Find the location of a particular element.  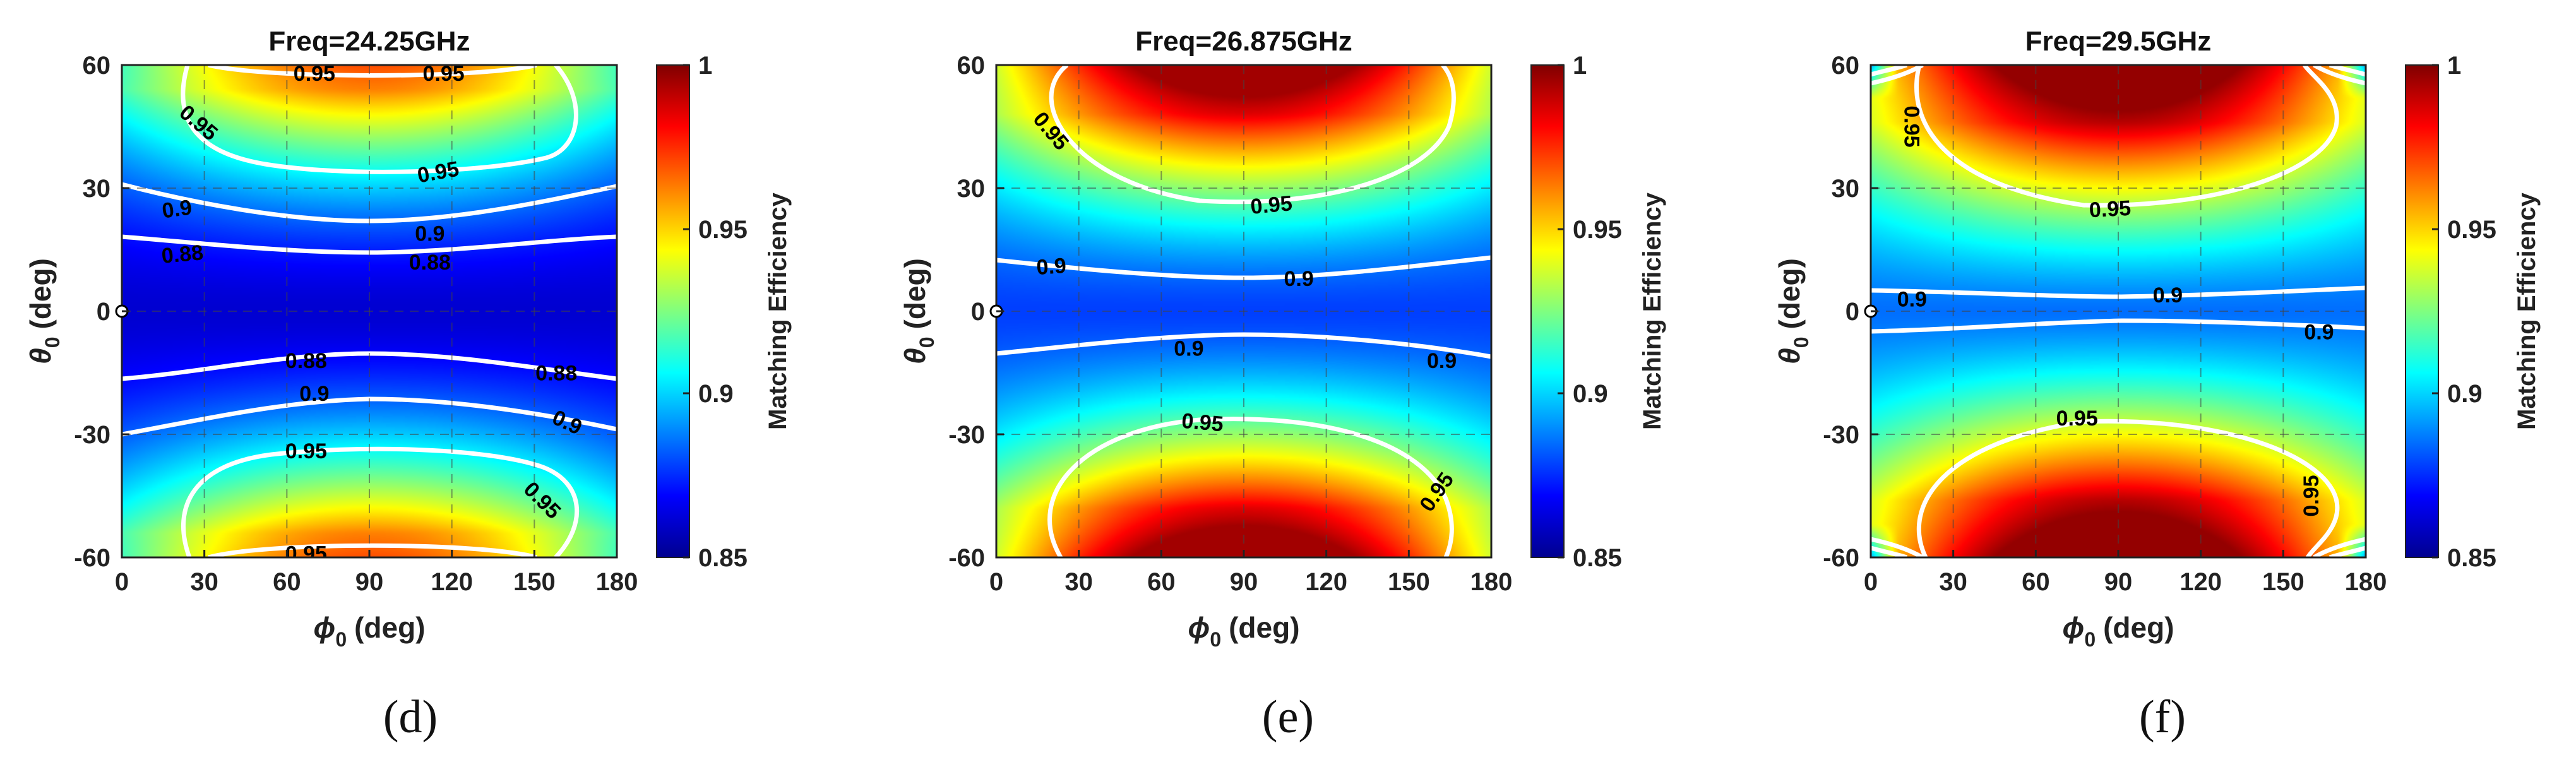

x-tick-label: 120 is located at coordinates (2200, 582).